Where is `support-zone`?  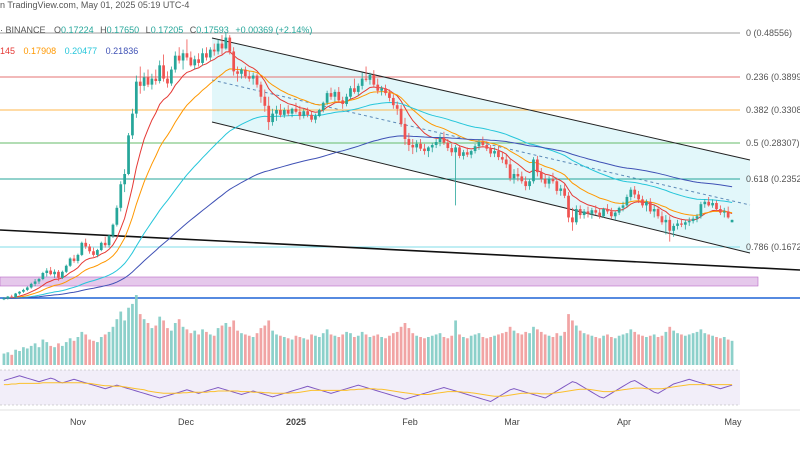 support-zone is located at coordinates (379, 281).